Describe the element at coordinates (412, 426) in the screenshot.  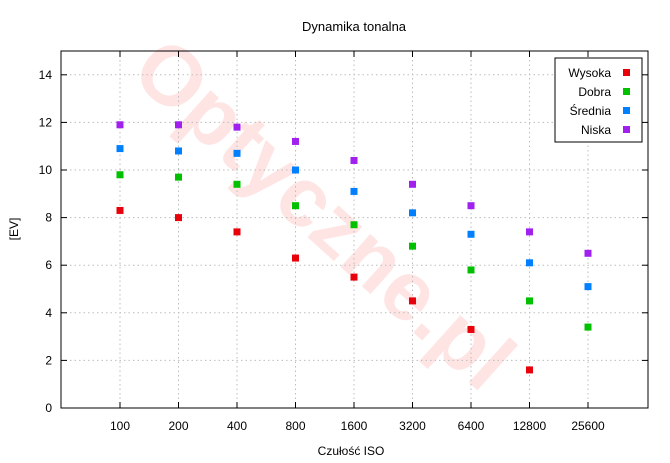
I see `x-tick-label: 3200` at that location.